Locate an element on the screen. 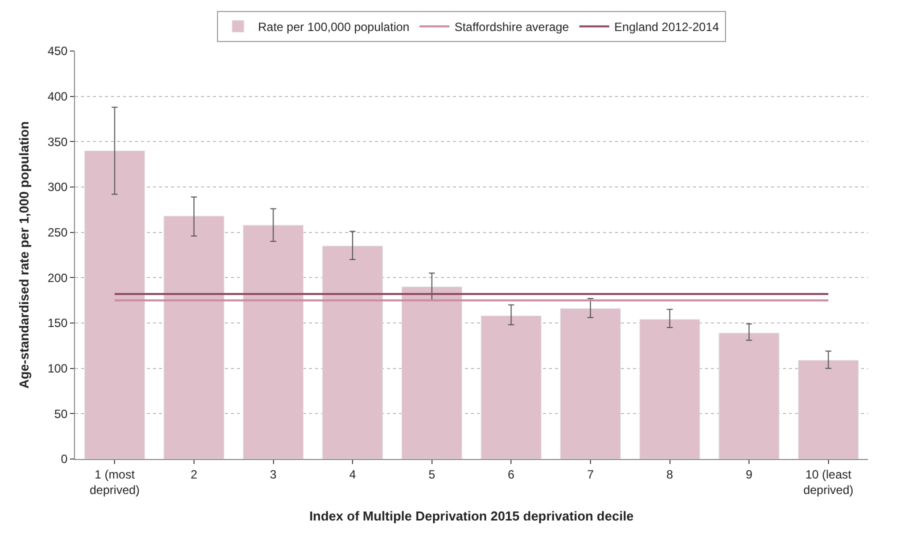  x-tick-label: 8 is located at coordinates (670, 474).